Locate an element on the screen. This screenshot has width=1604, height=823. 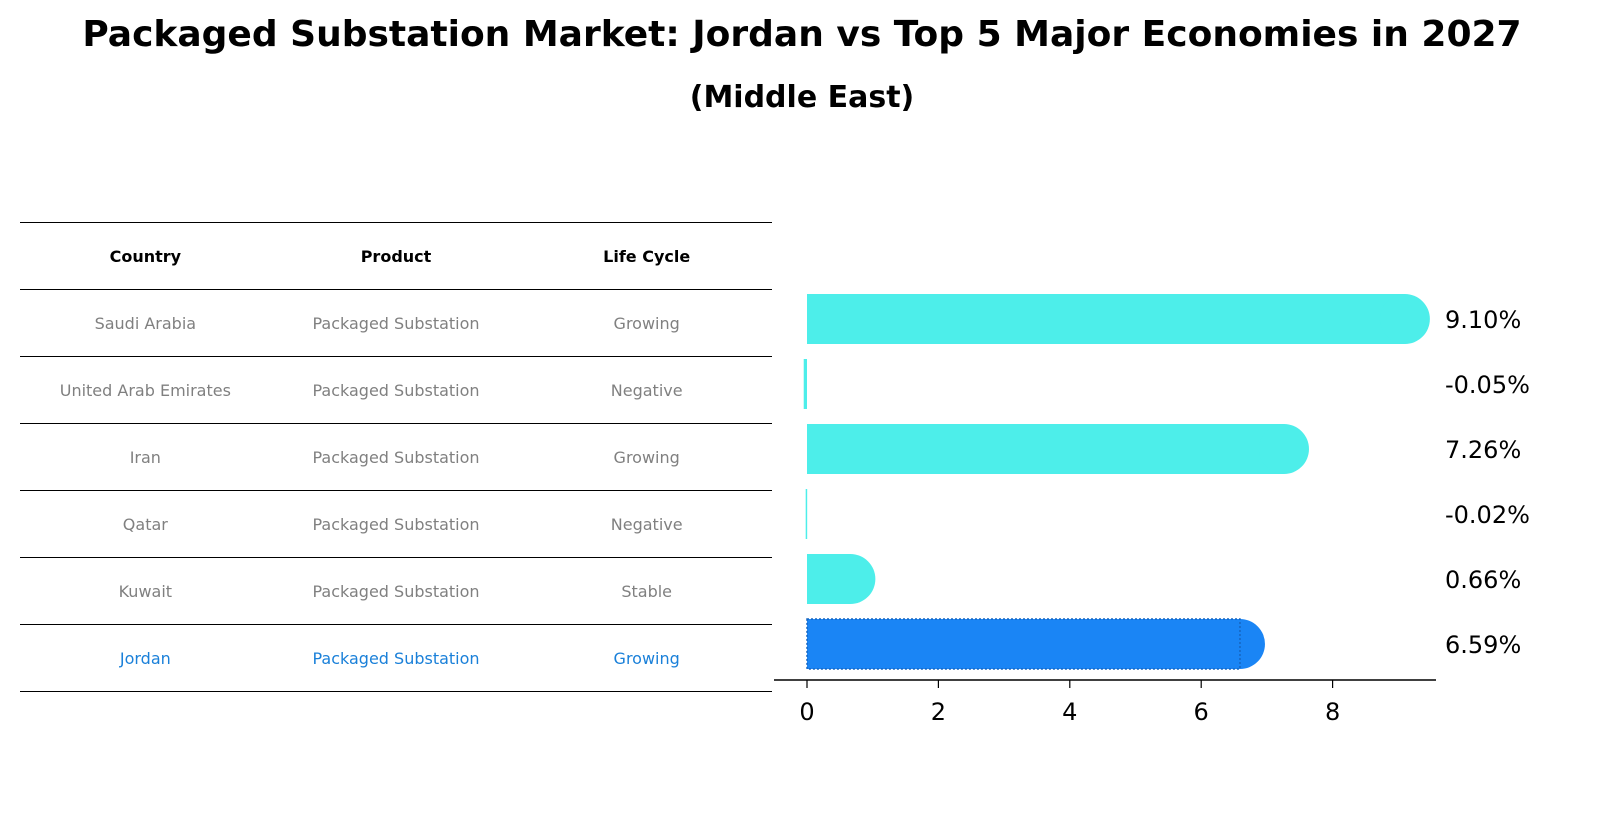
x-tick-label: 6 is located at coordinates (1201, 712).